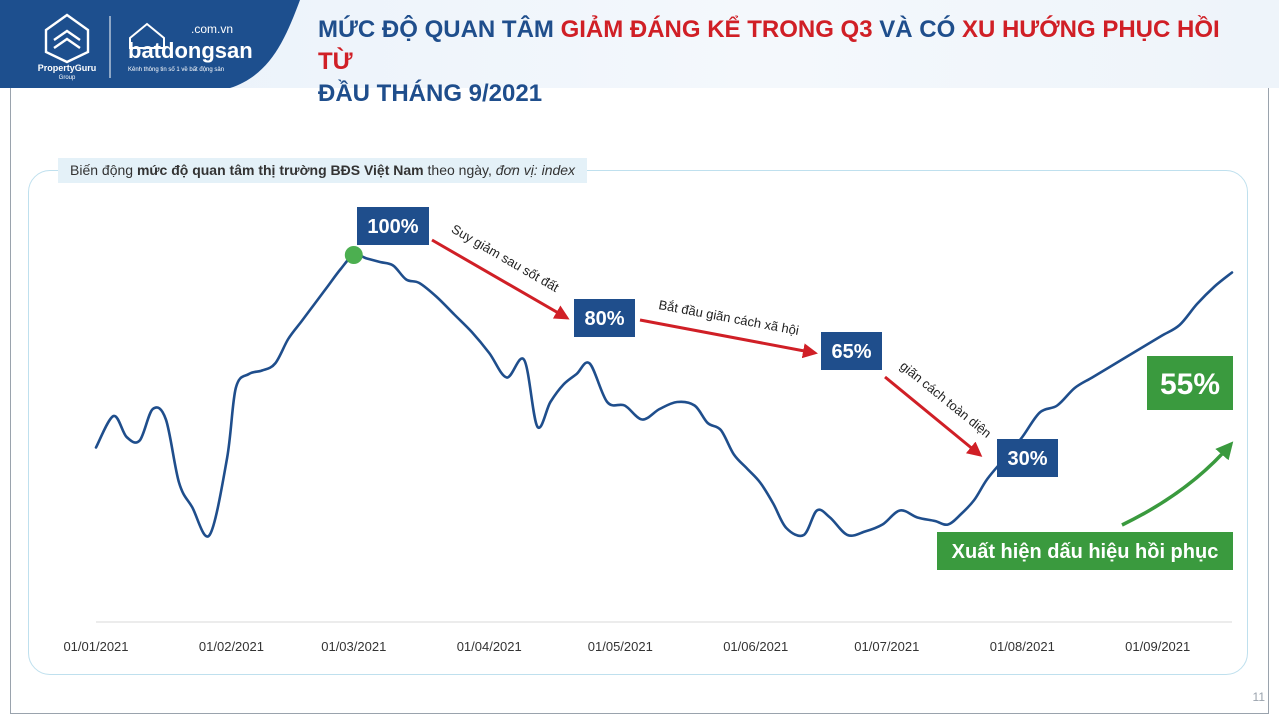 This screenshot has width=1279, height=717. Describe the element at coordinates (489, 646) in the screenshot. I see `x-tick-label: 01/04/2021` at that location.